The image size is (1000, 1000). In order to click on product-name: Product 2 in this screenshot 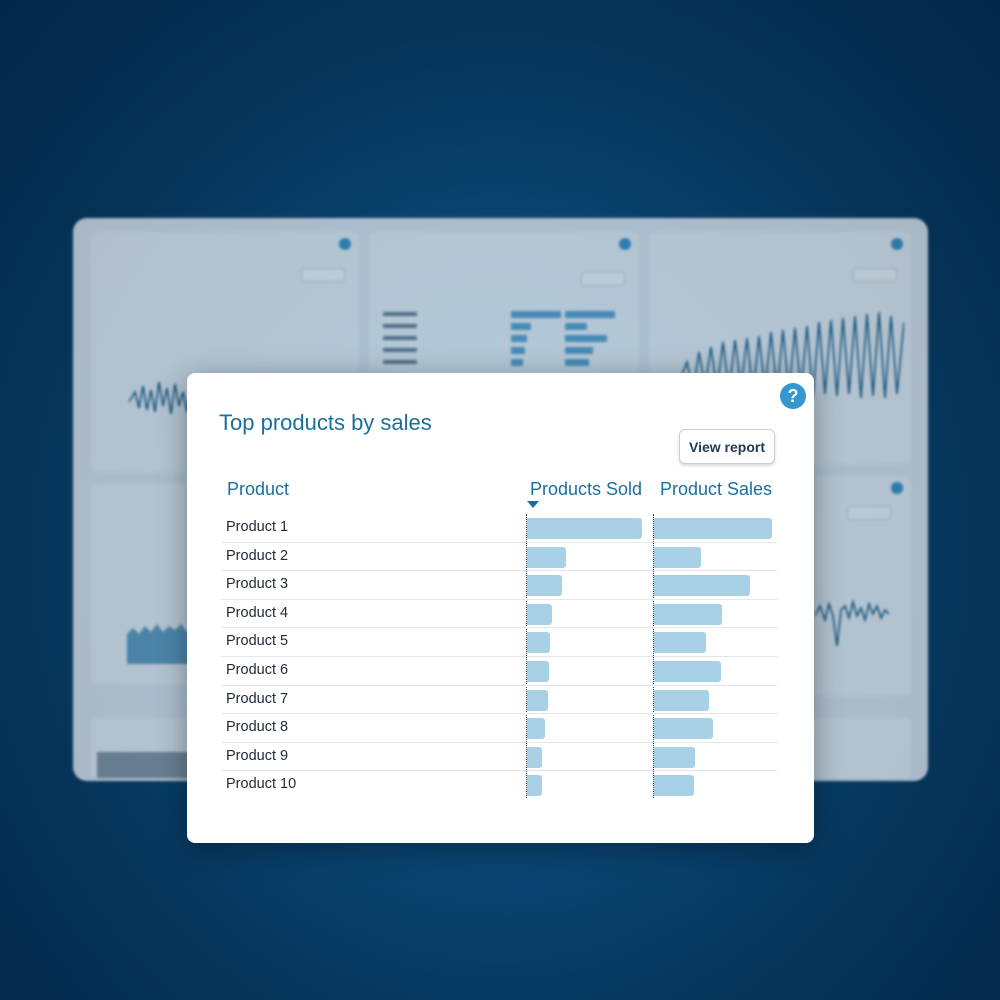, I will do `click(257, 555)`.